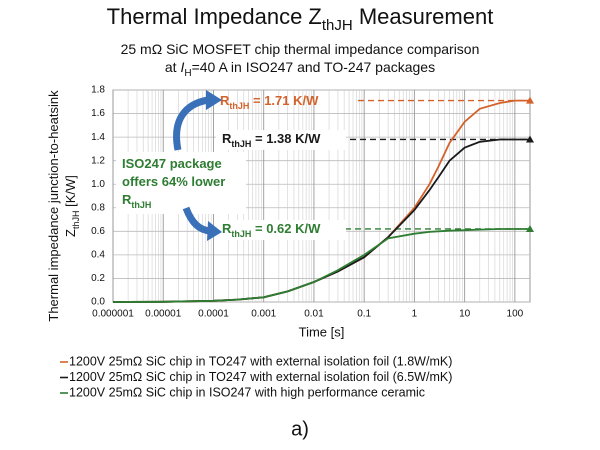 The height and width of the screenshot is (450, 600). What do you see at coordinates (187, 73) in the screenshot?
I see `text-part: H` at bounding box center [187, 73].